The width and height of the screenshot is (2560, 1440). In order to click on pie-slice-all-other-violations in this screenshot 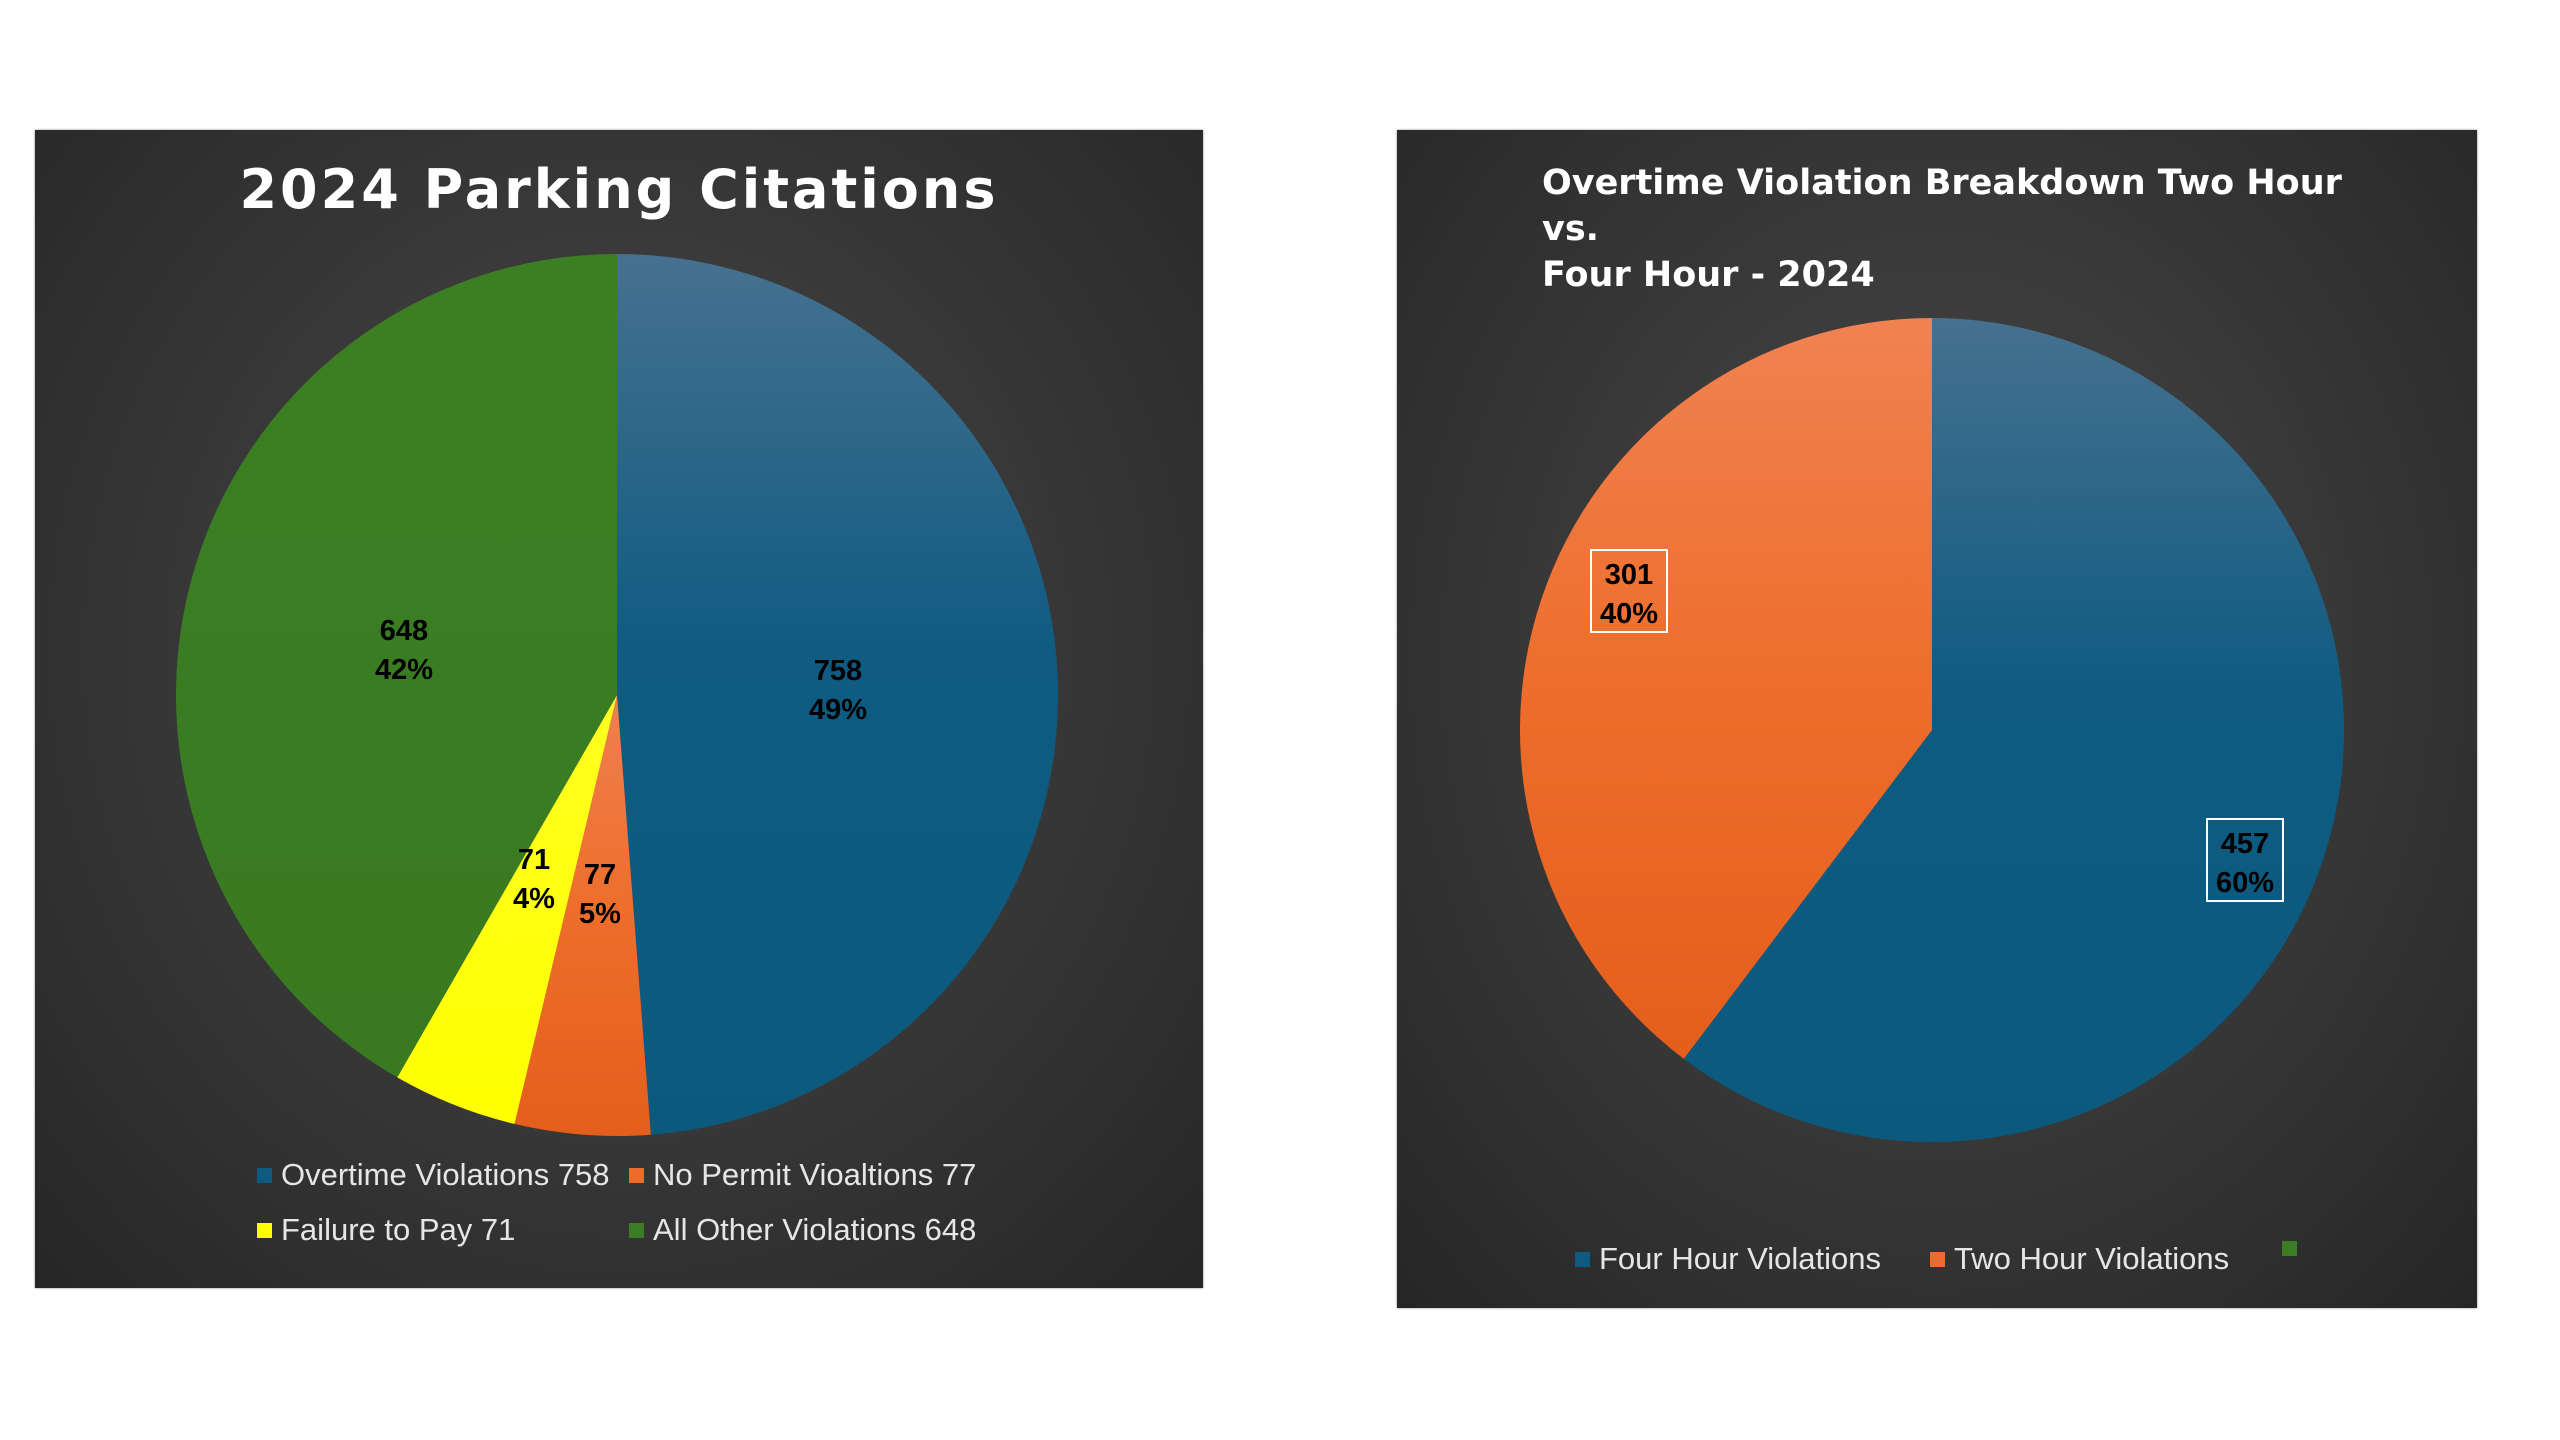, I will do `click(396, 666)`.